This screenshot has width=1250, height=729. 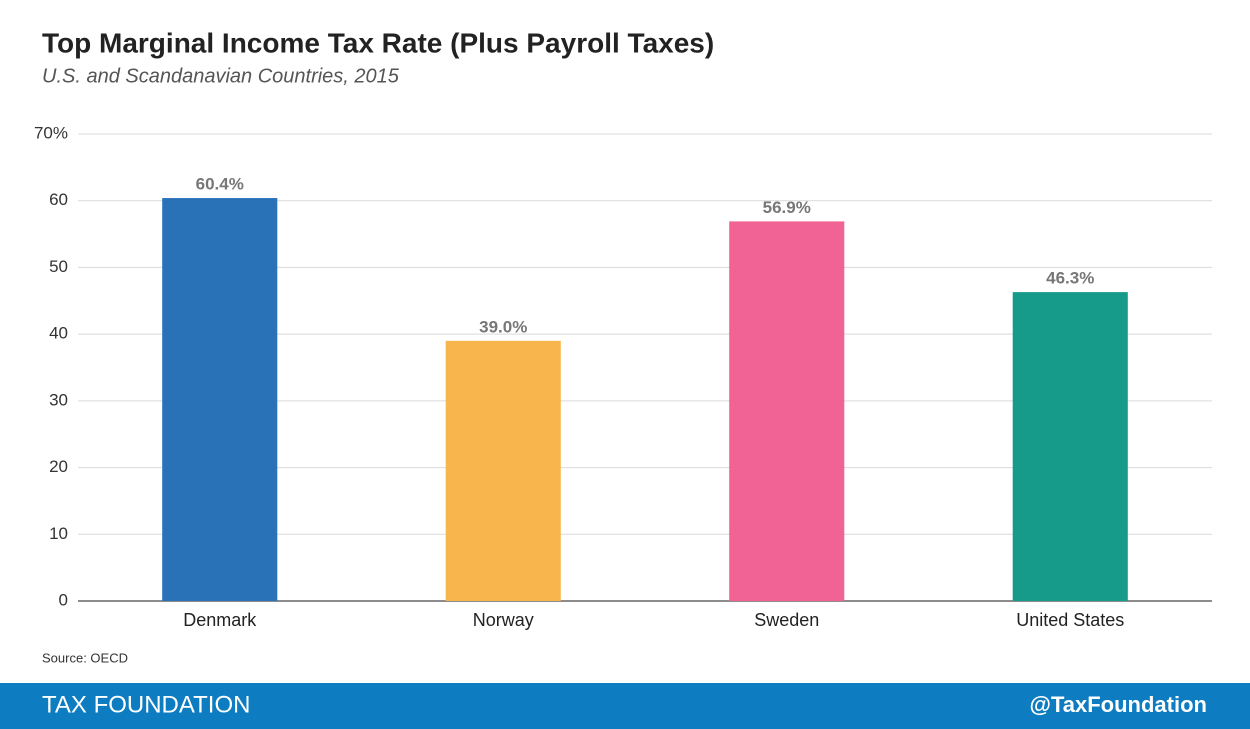 I want to click on x-tick-label: Norway, so click(x=503, y=620).